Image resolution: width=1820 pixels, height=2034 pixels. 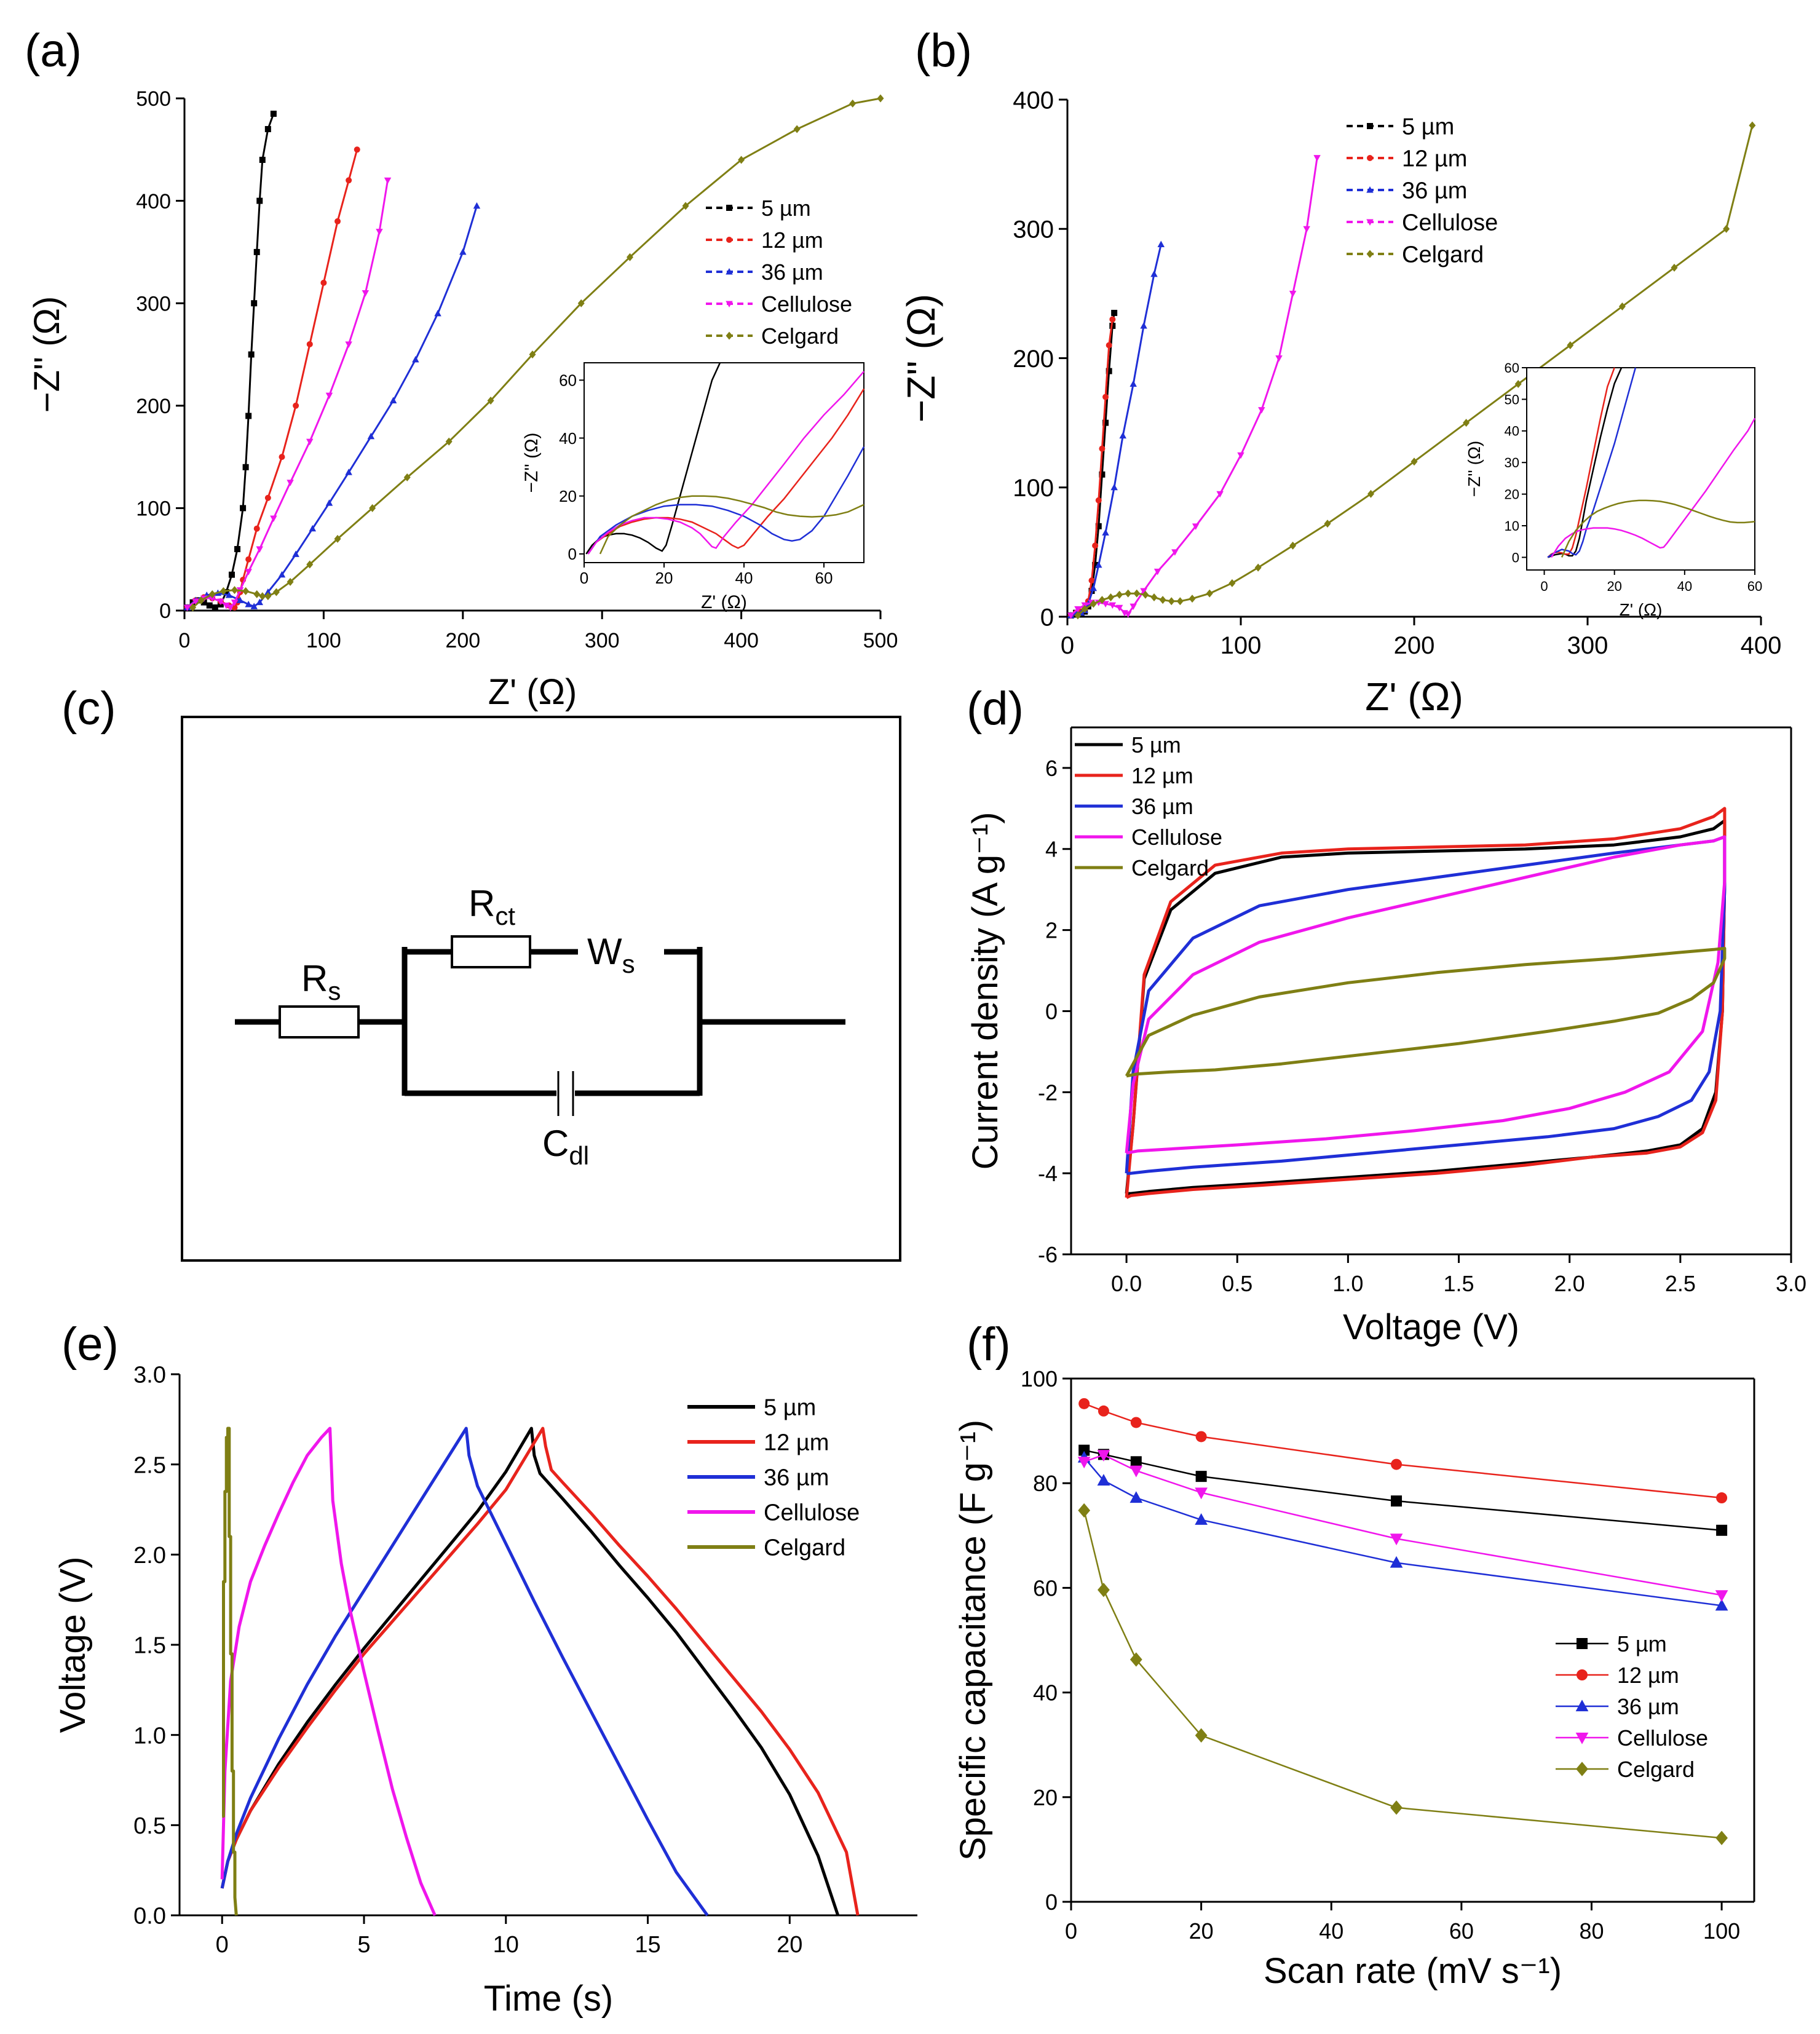 What do you see at coordinates (1415, 255) in the screenshot?
I see `chart-b-legend-entry-celgard: Celgard` at bounding box center [1415, 255].